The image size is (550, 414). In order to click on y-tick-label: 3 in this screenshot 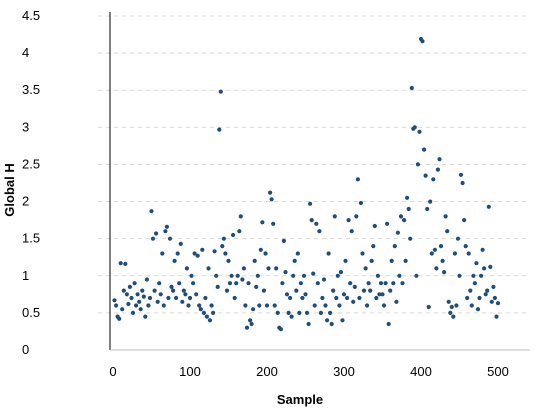, I will do `click(25, 126)`.